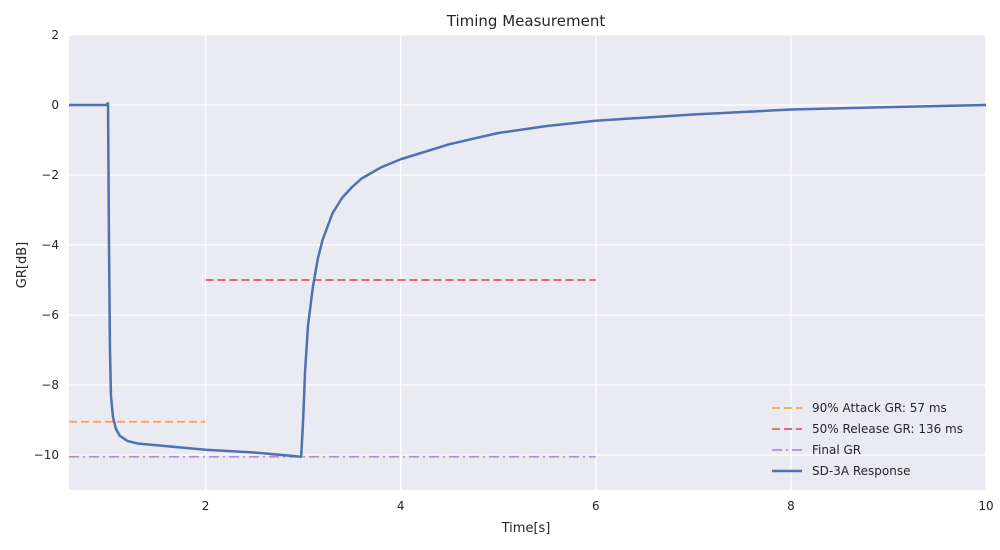 The image size is (1000, 550). Describe the element at coordinates (206, 506) in the screenshot. I see `x-tick-label: 2` at that location.